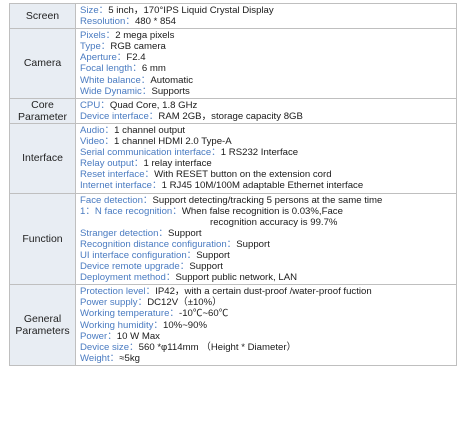 The image size is (465, 422). Describe the element at coordinates (112, 164) in the screenshot. I see `spec-key: Relay output：` at that location.